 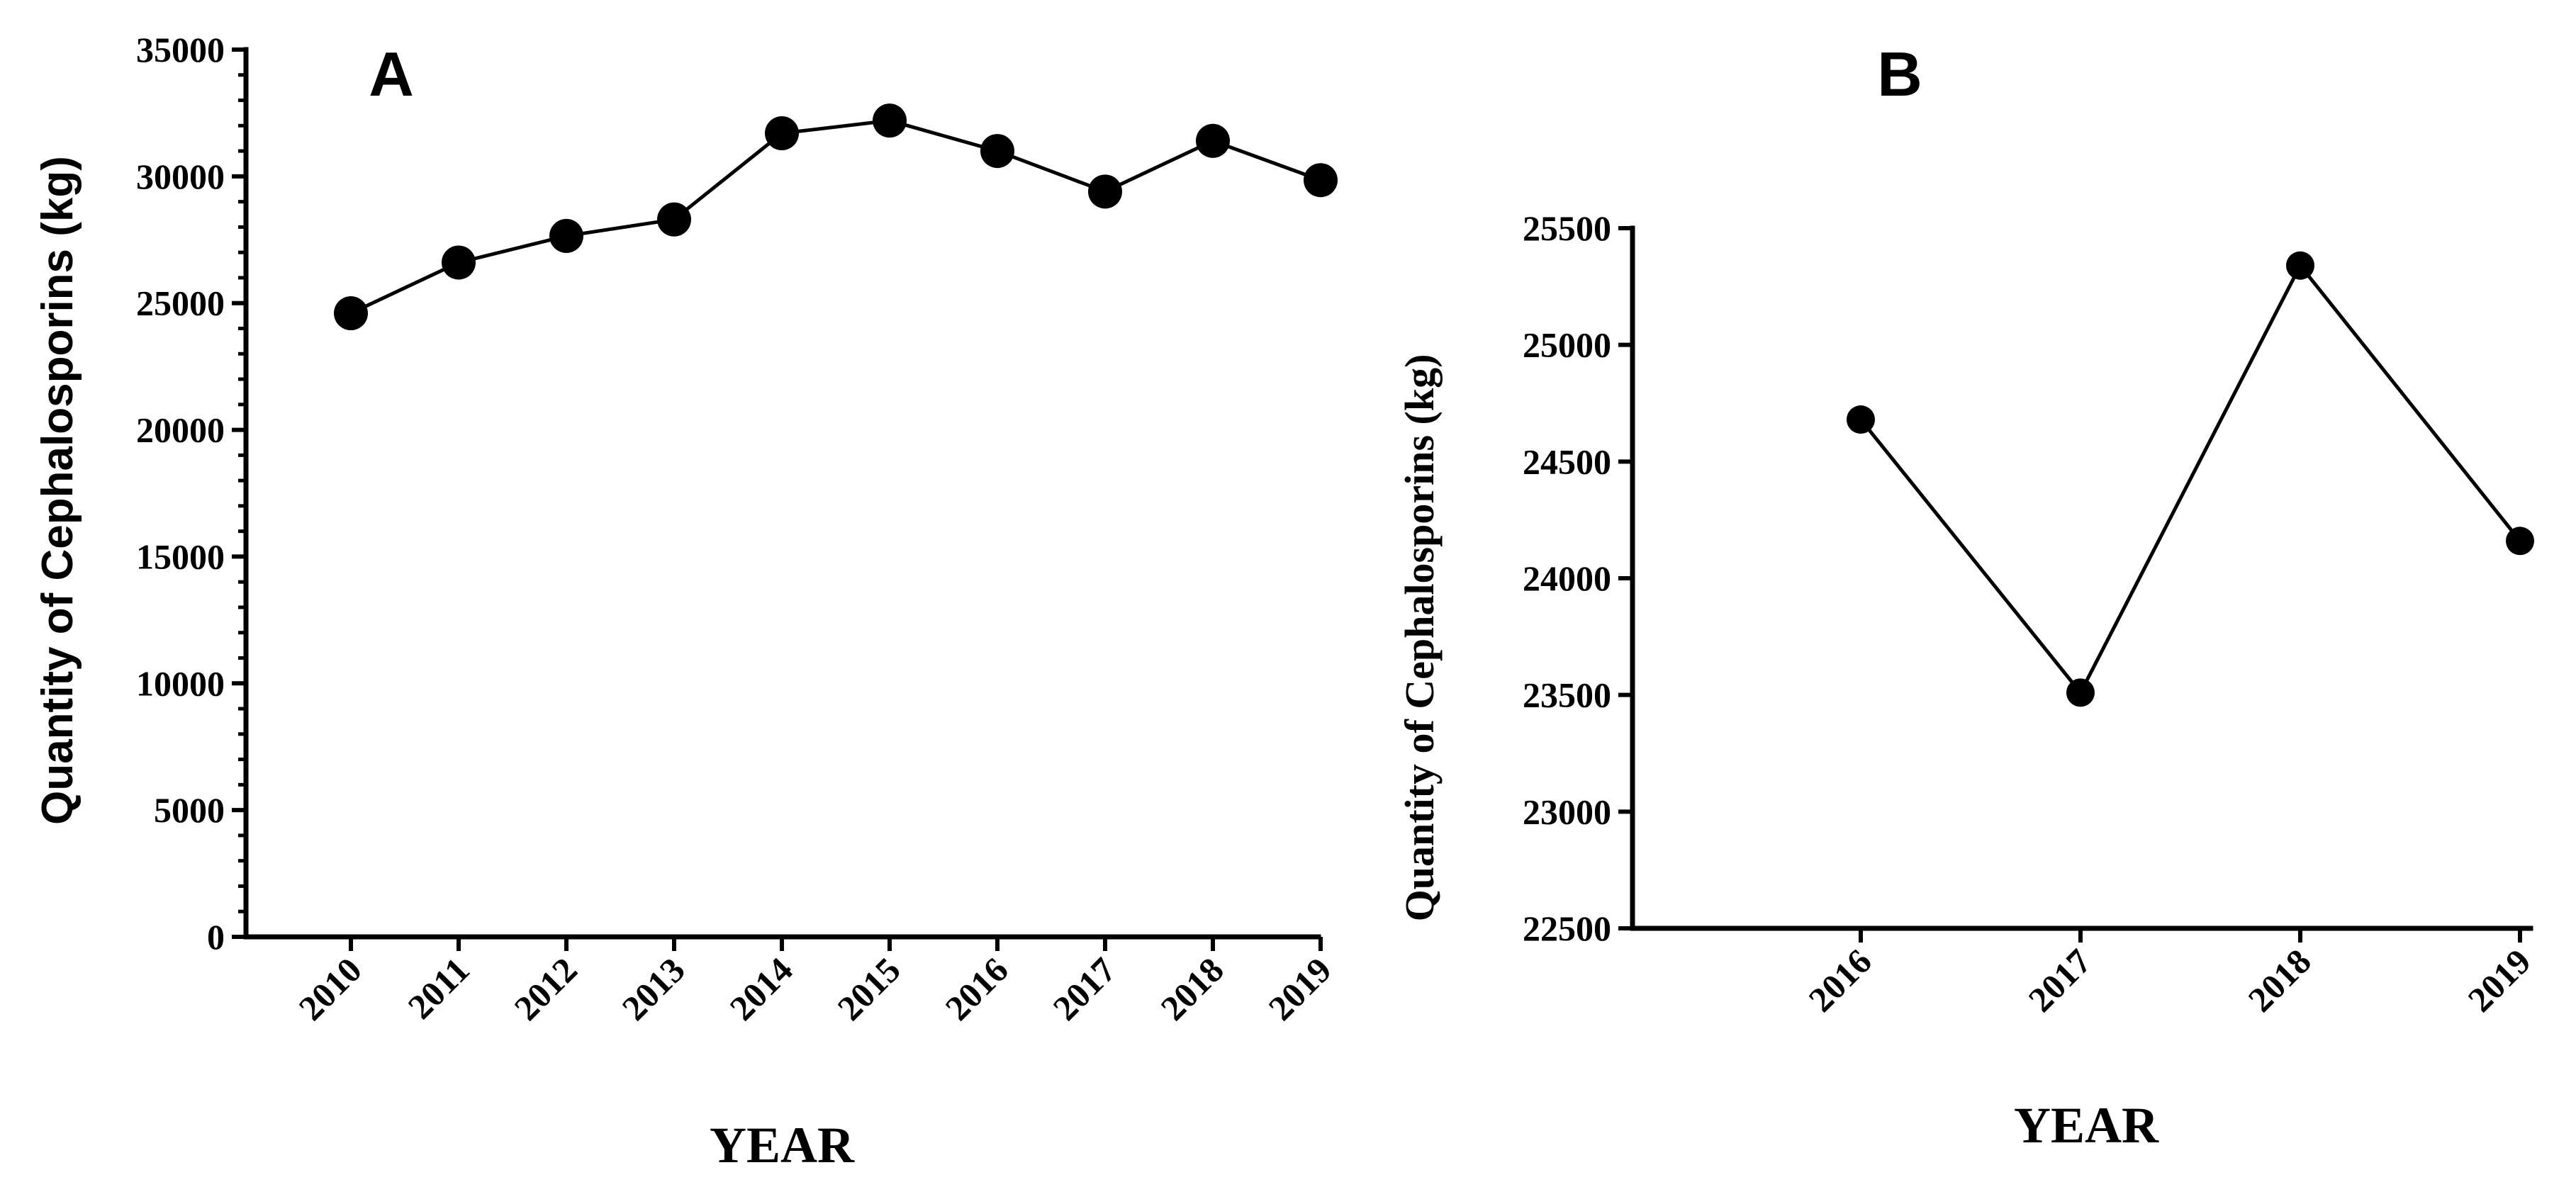 What do you see at coordinates (868, 989) in the screenshot?
I see `x-tick-label-a: 2015` at bounding box center [868, 989].